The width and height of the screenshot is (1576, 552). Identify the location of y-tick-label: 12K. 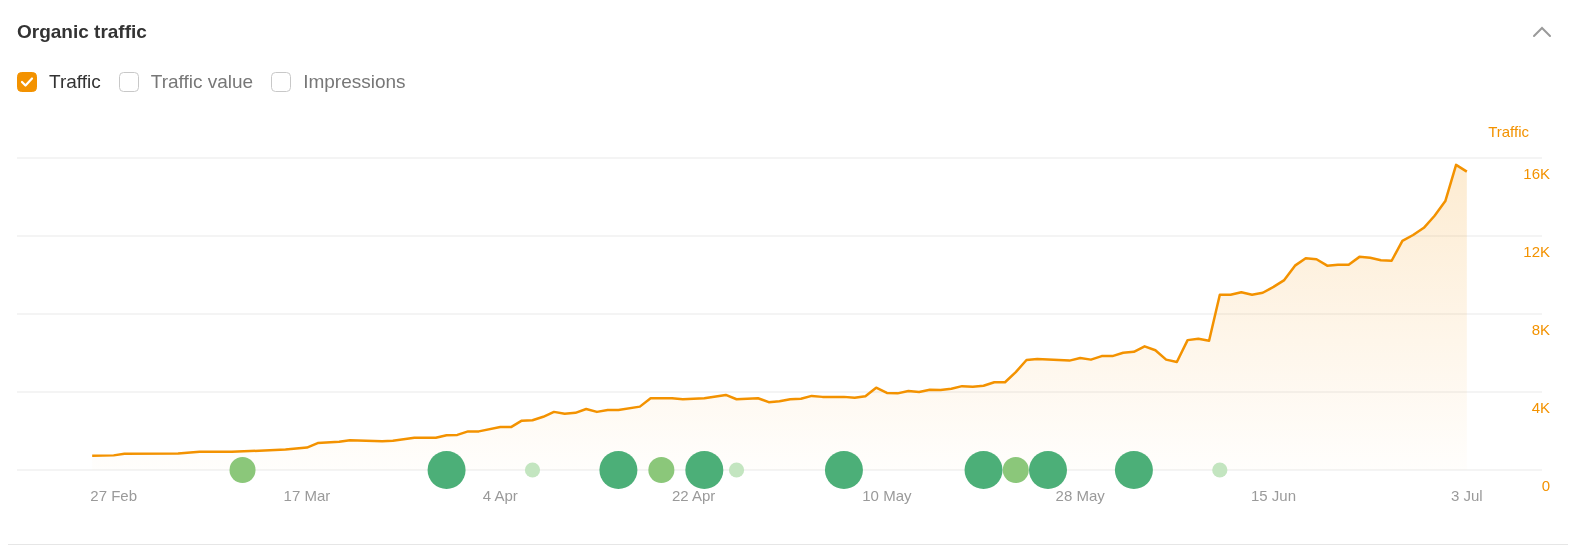
(1536, 251).